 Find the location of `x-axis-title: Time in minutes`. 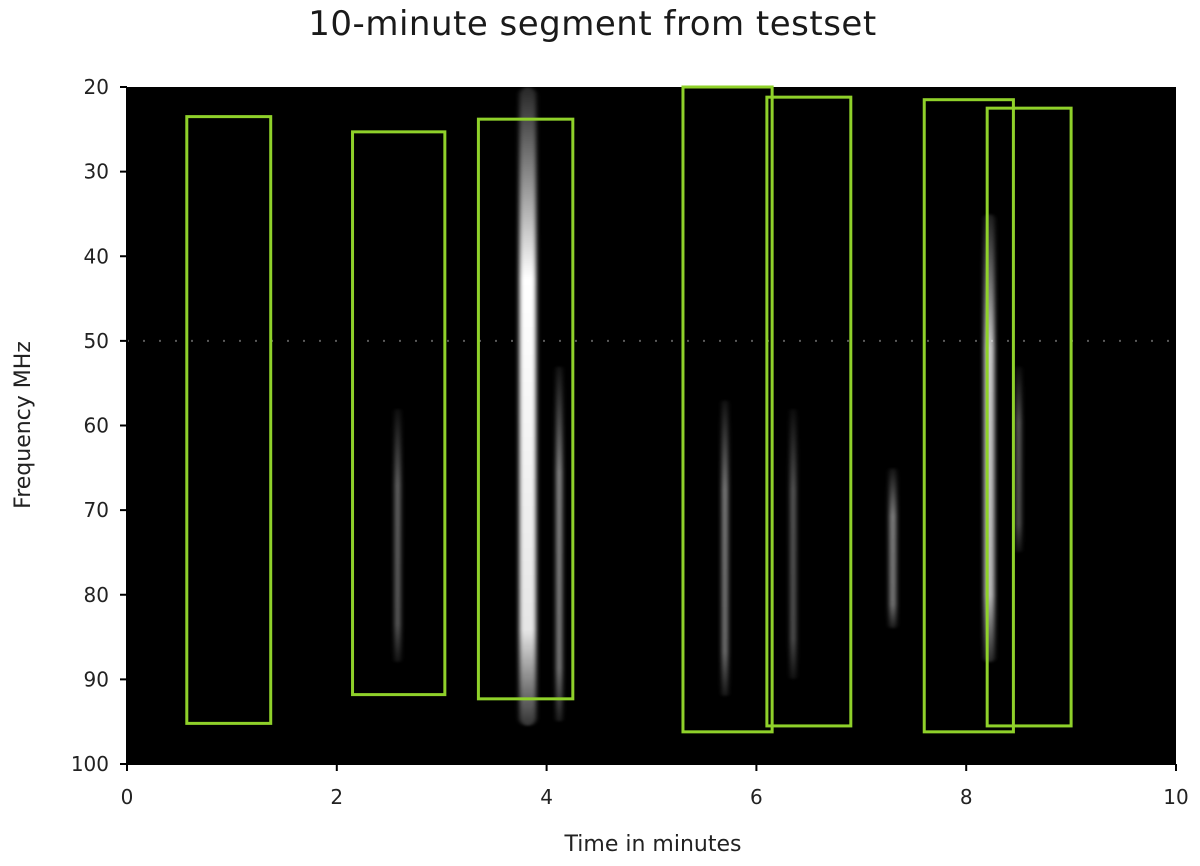

x-axis-title: Time in minutes is located at coordinates (653, 844).